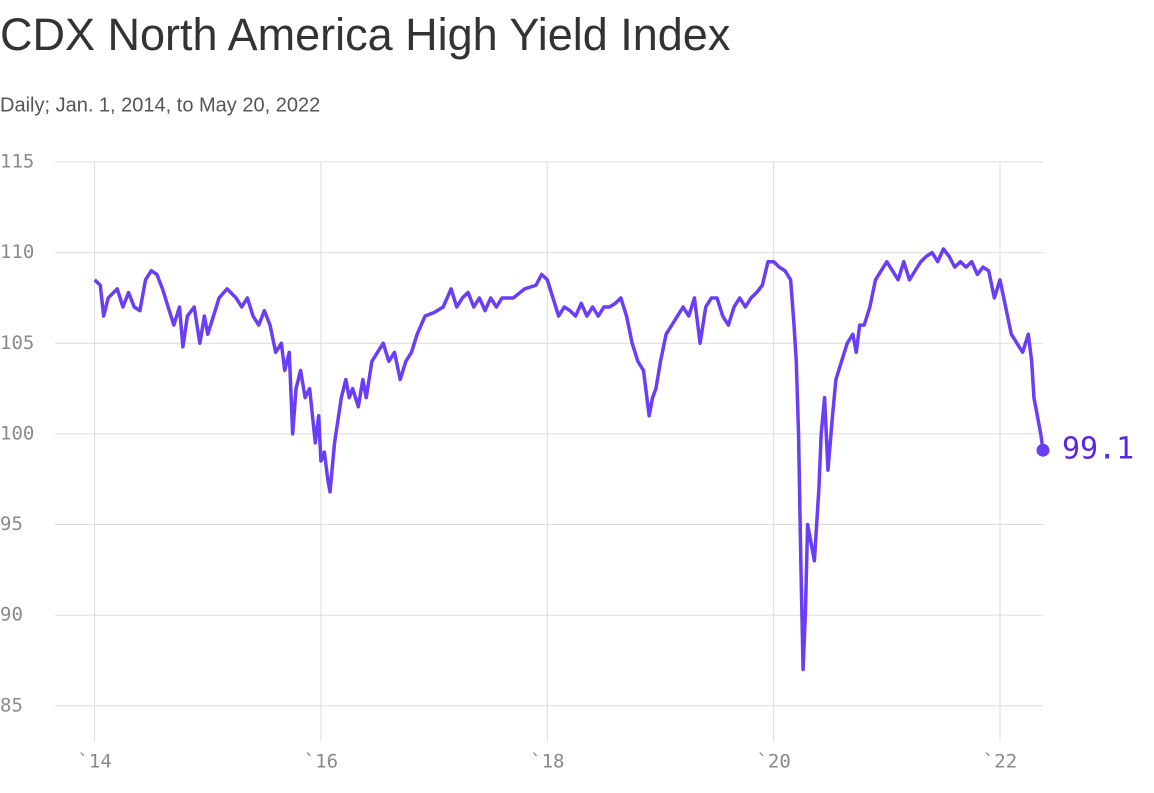 The image size is (1154, 793). What do you see at coordinates (1098, 449) in the screenshot?
I see `end-label: 99.1` at bounding box center [1098, 449].